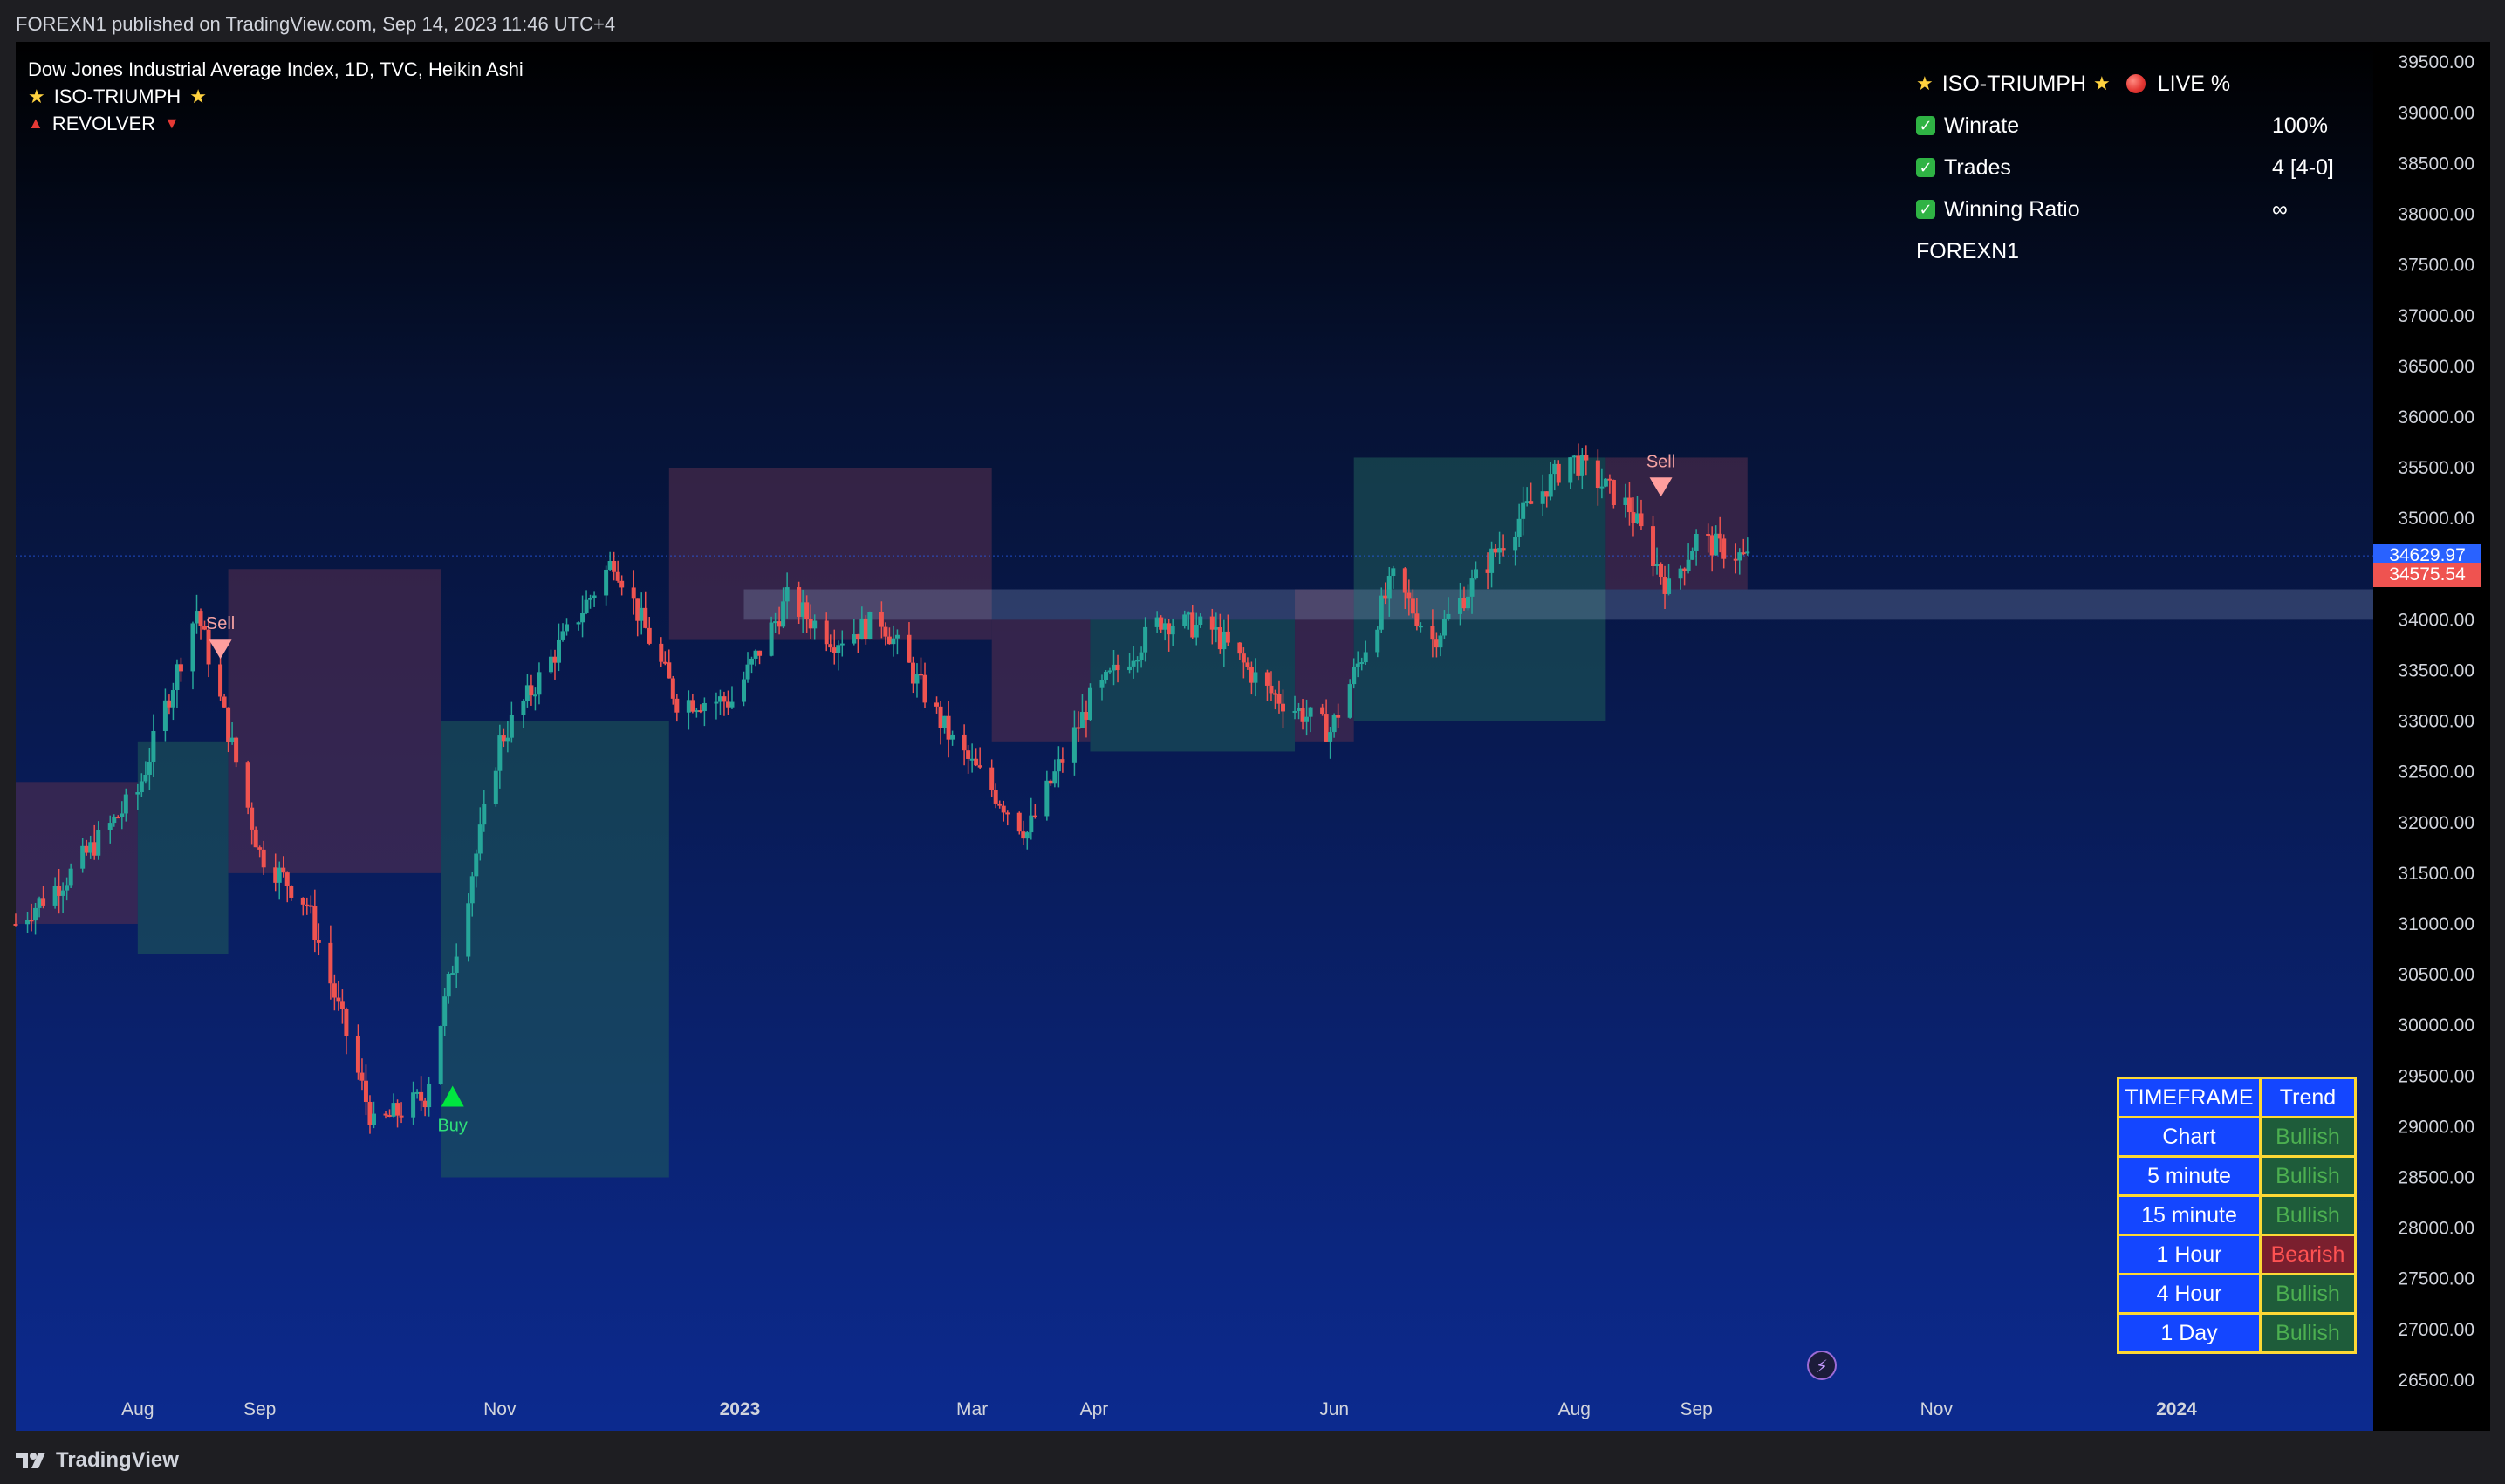  Describe the element at coordinates (98, 1460) in the screenshot. I see `tradingview-logo: TradingView` at that location.